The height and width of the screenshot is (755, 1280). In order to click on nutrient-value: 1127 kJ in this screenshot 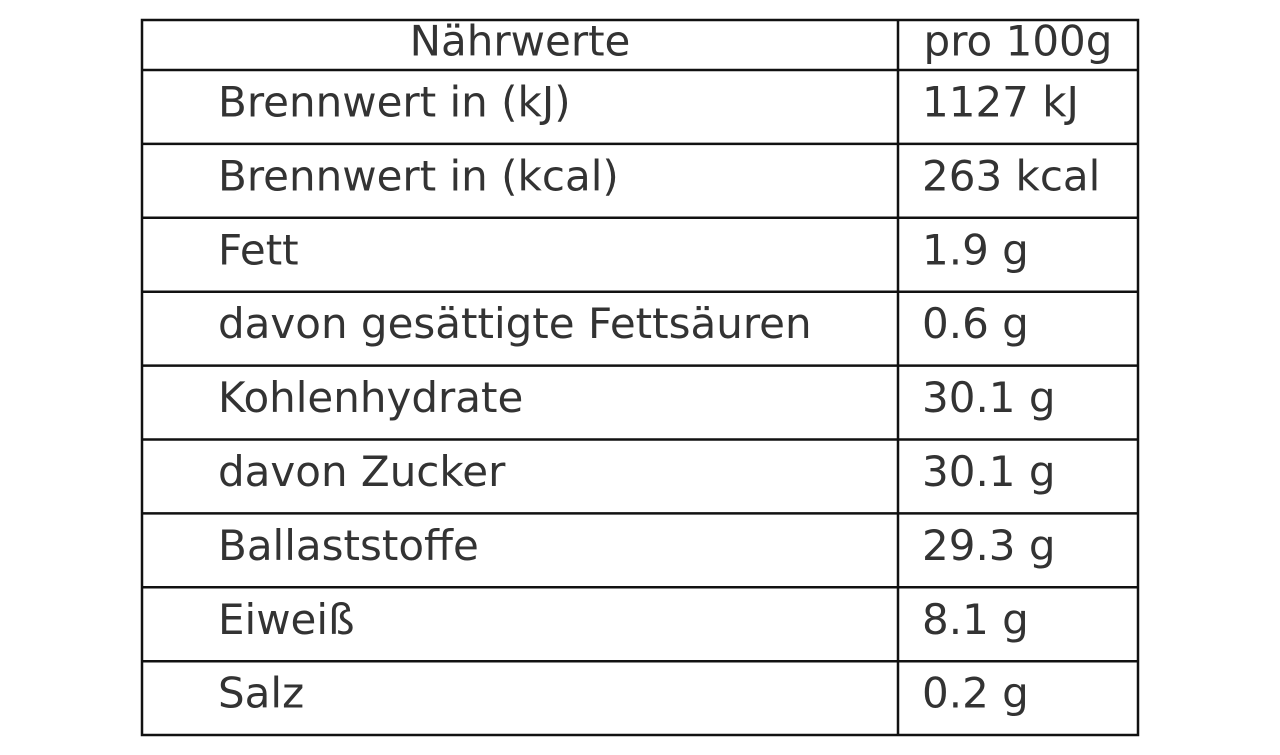, I will do `click(1000, 101)`.